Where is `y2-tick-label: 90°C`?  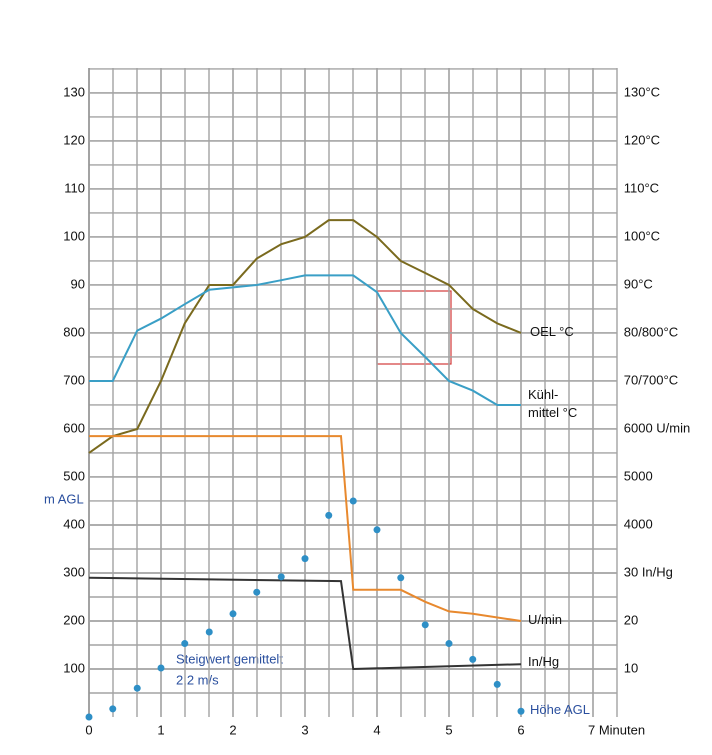
y2-tick-label: 90°C is located at coordinates (638, 283).